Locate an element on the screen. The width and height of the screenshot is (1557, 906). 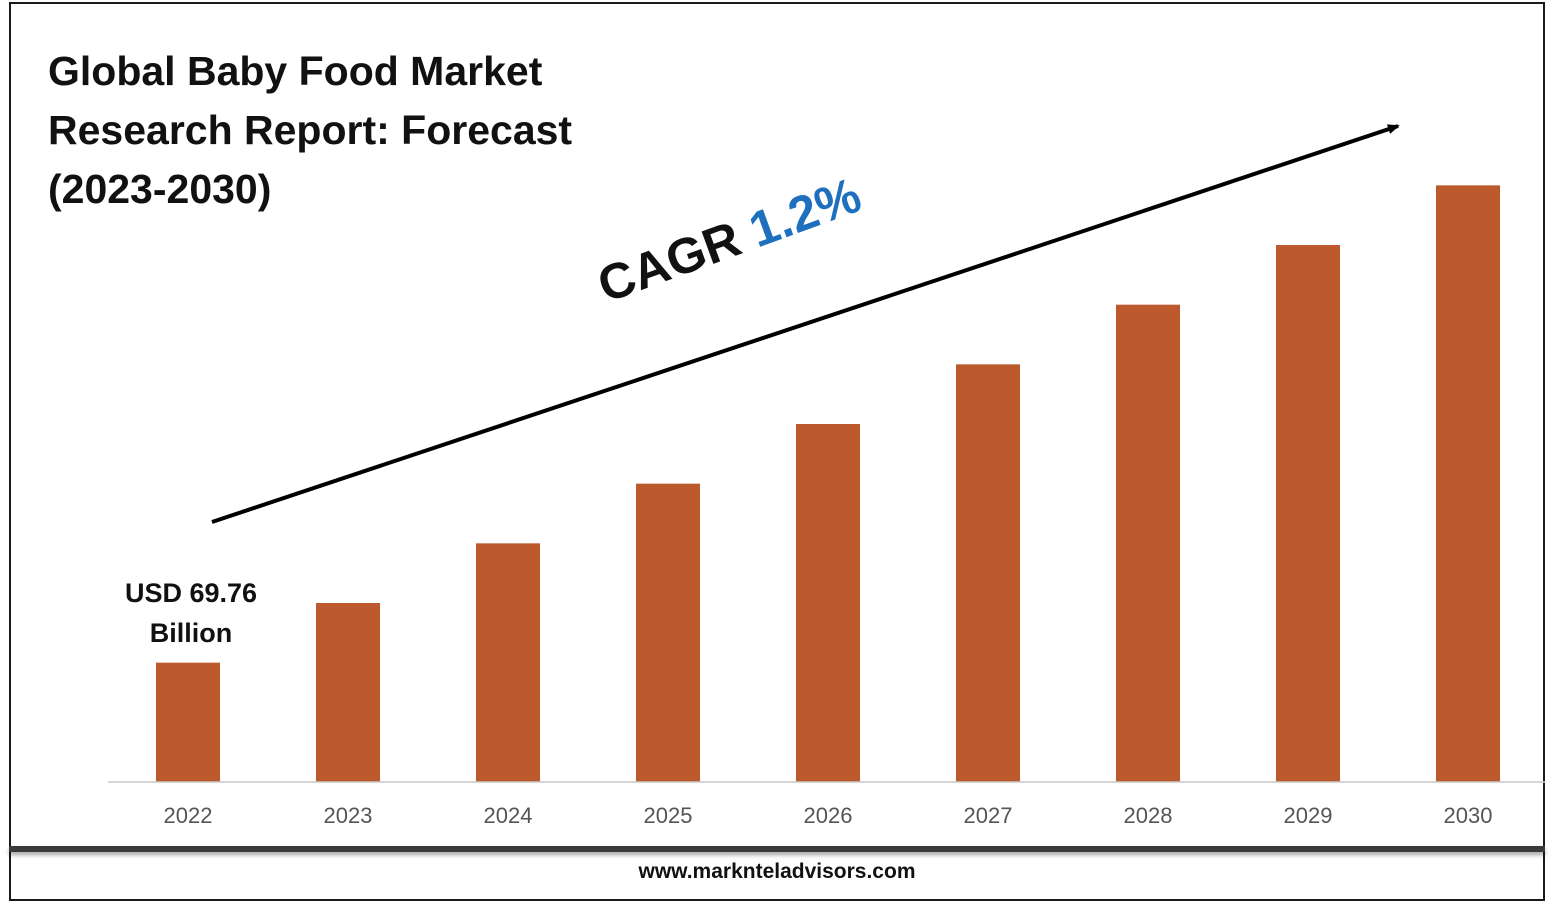
x-tick-2027: 2027 is located at coordinates (988, 815).